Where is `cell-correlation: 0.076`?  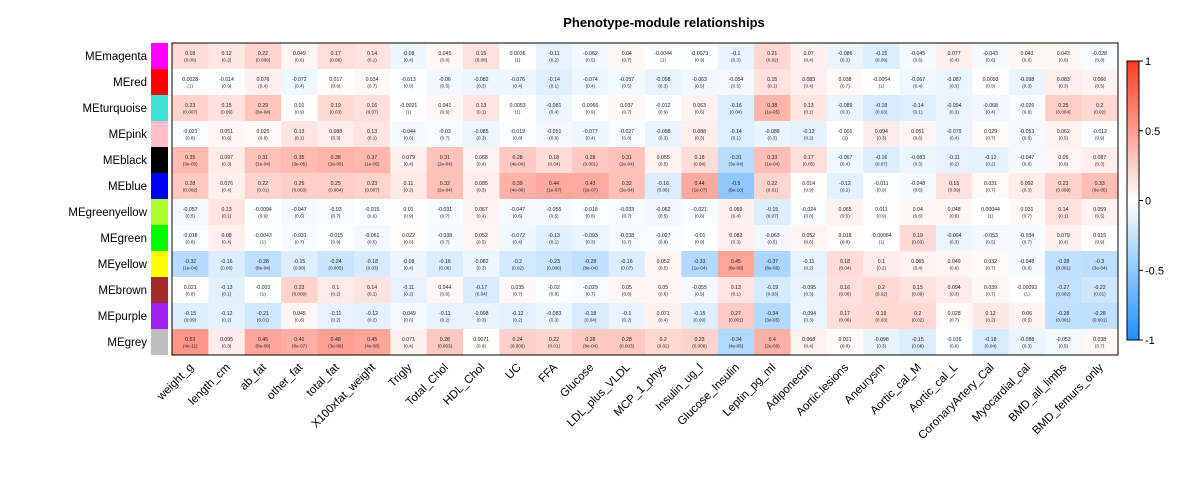 cell-correlation: 0.076 is located at coordinates (262, 80).